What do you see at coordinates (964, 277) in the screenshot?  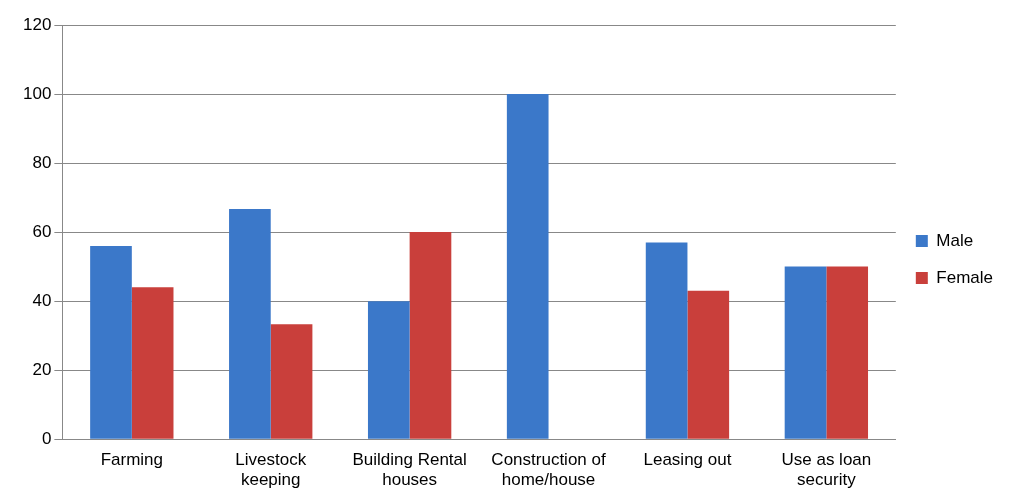 I see `legend-label: Female` at bounding box center [964, 277].